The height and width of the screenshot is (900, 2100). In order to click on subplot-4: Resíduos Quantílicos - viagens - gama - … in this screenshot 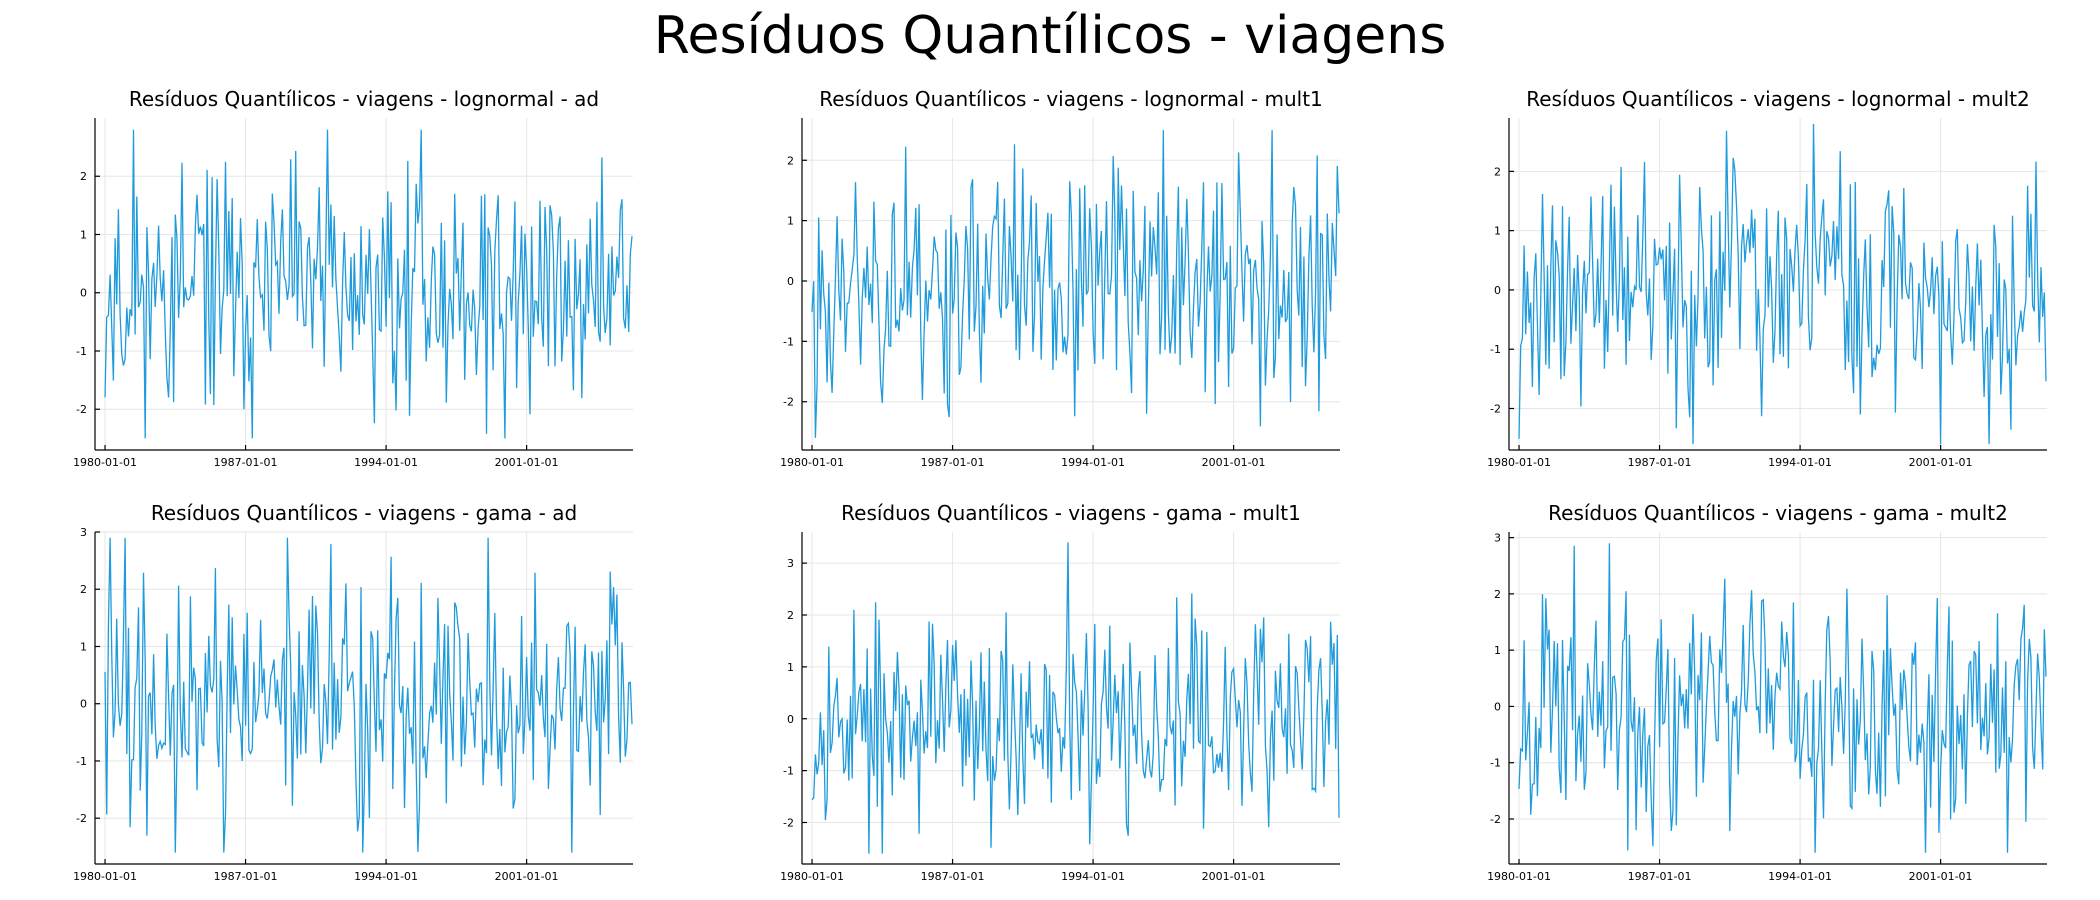, I will do `click(353, 692)`.